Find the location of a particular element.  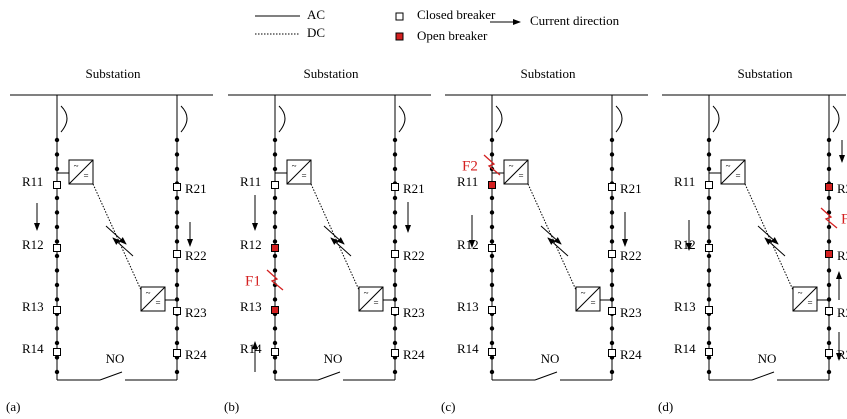

breaker-label: R22 is located at coordinates (196, 255).